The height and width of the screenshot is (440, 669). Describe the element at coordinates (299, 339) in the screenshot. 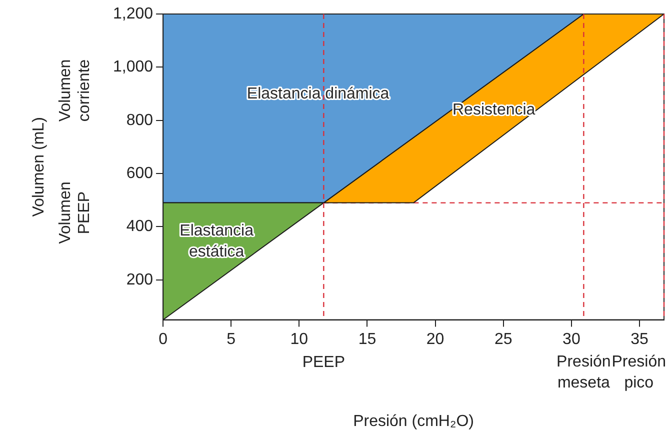

I see `x-tick-label: 10` at that location.